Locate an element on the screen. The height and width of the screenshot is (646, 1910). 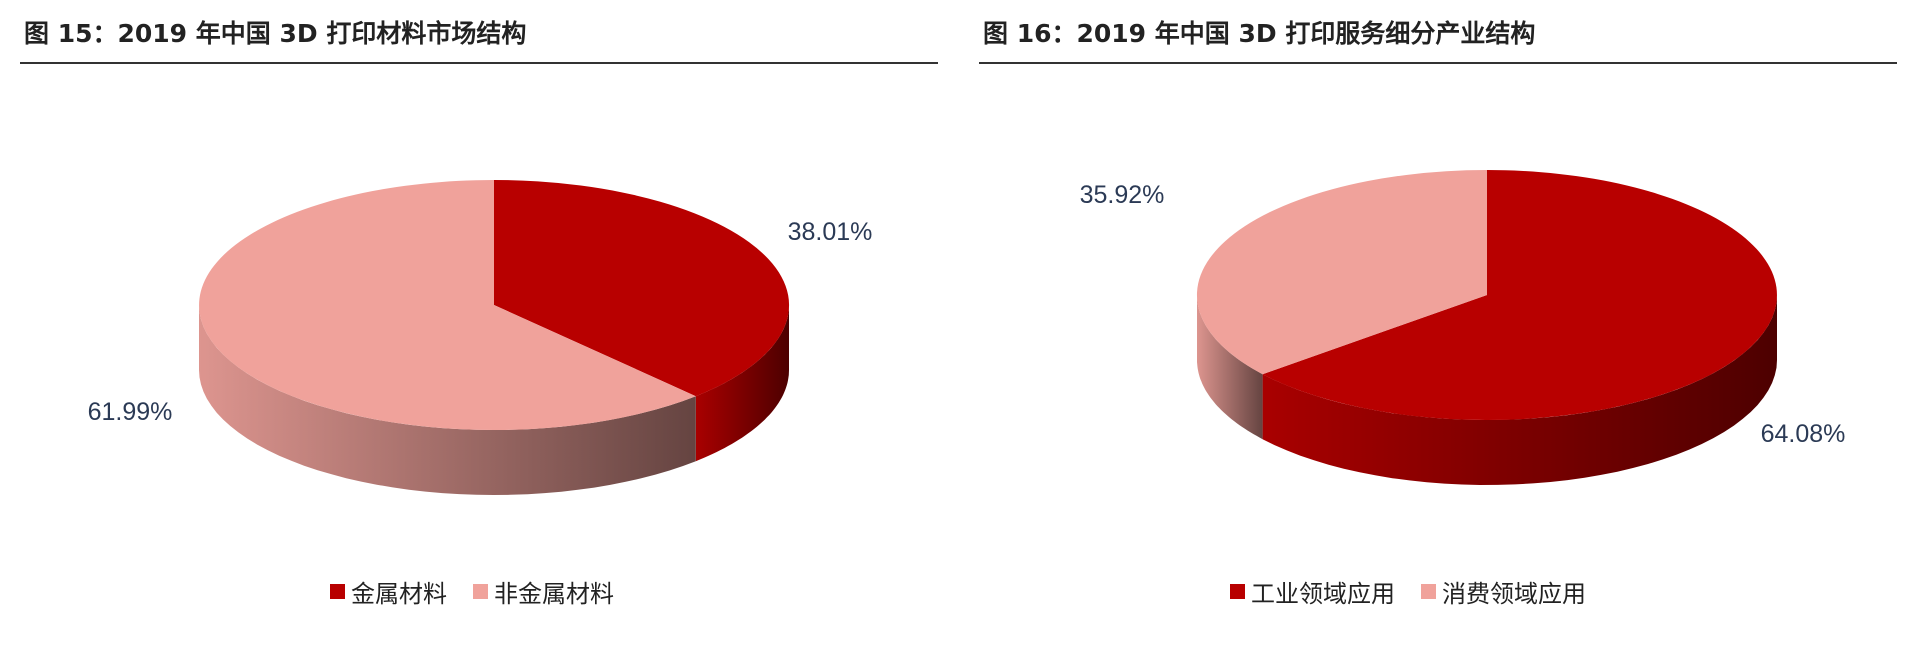
legend-item-industrial: 工业领域应用 is located at coordinates (1312, 591).